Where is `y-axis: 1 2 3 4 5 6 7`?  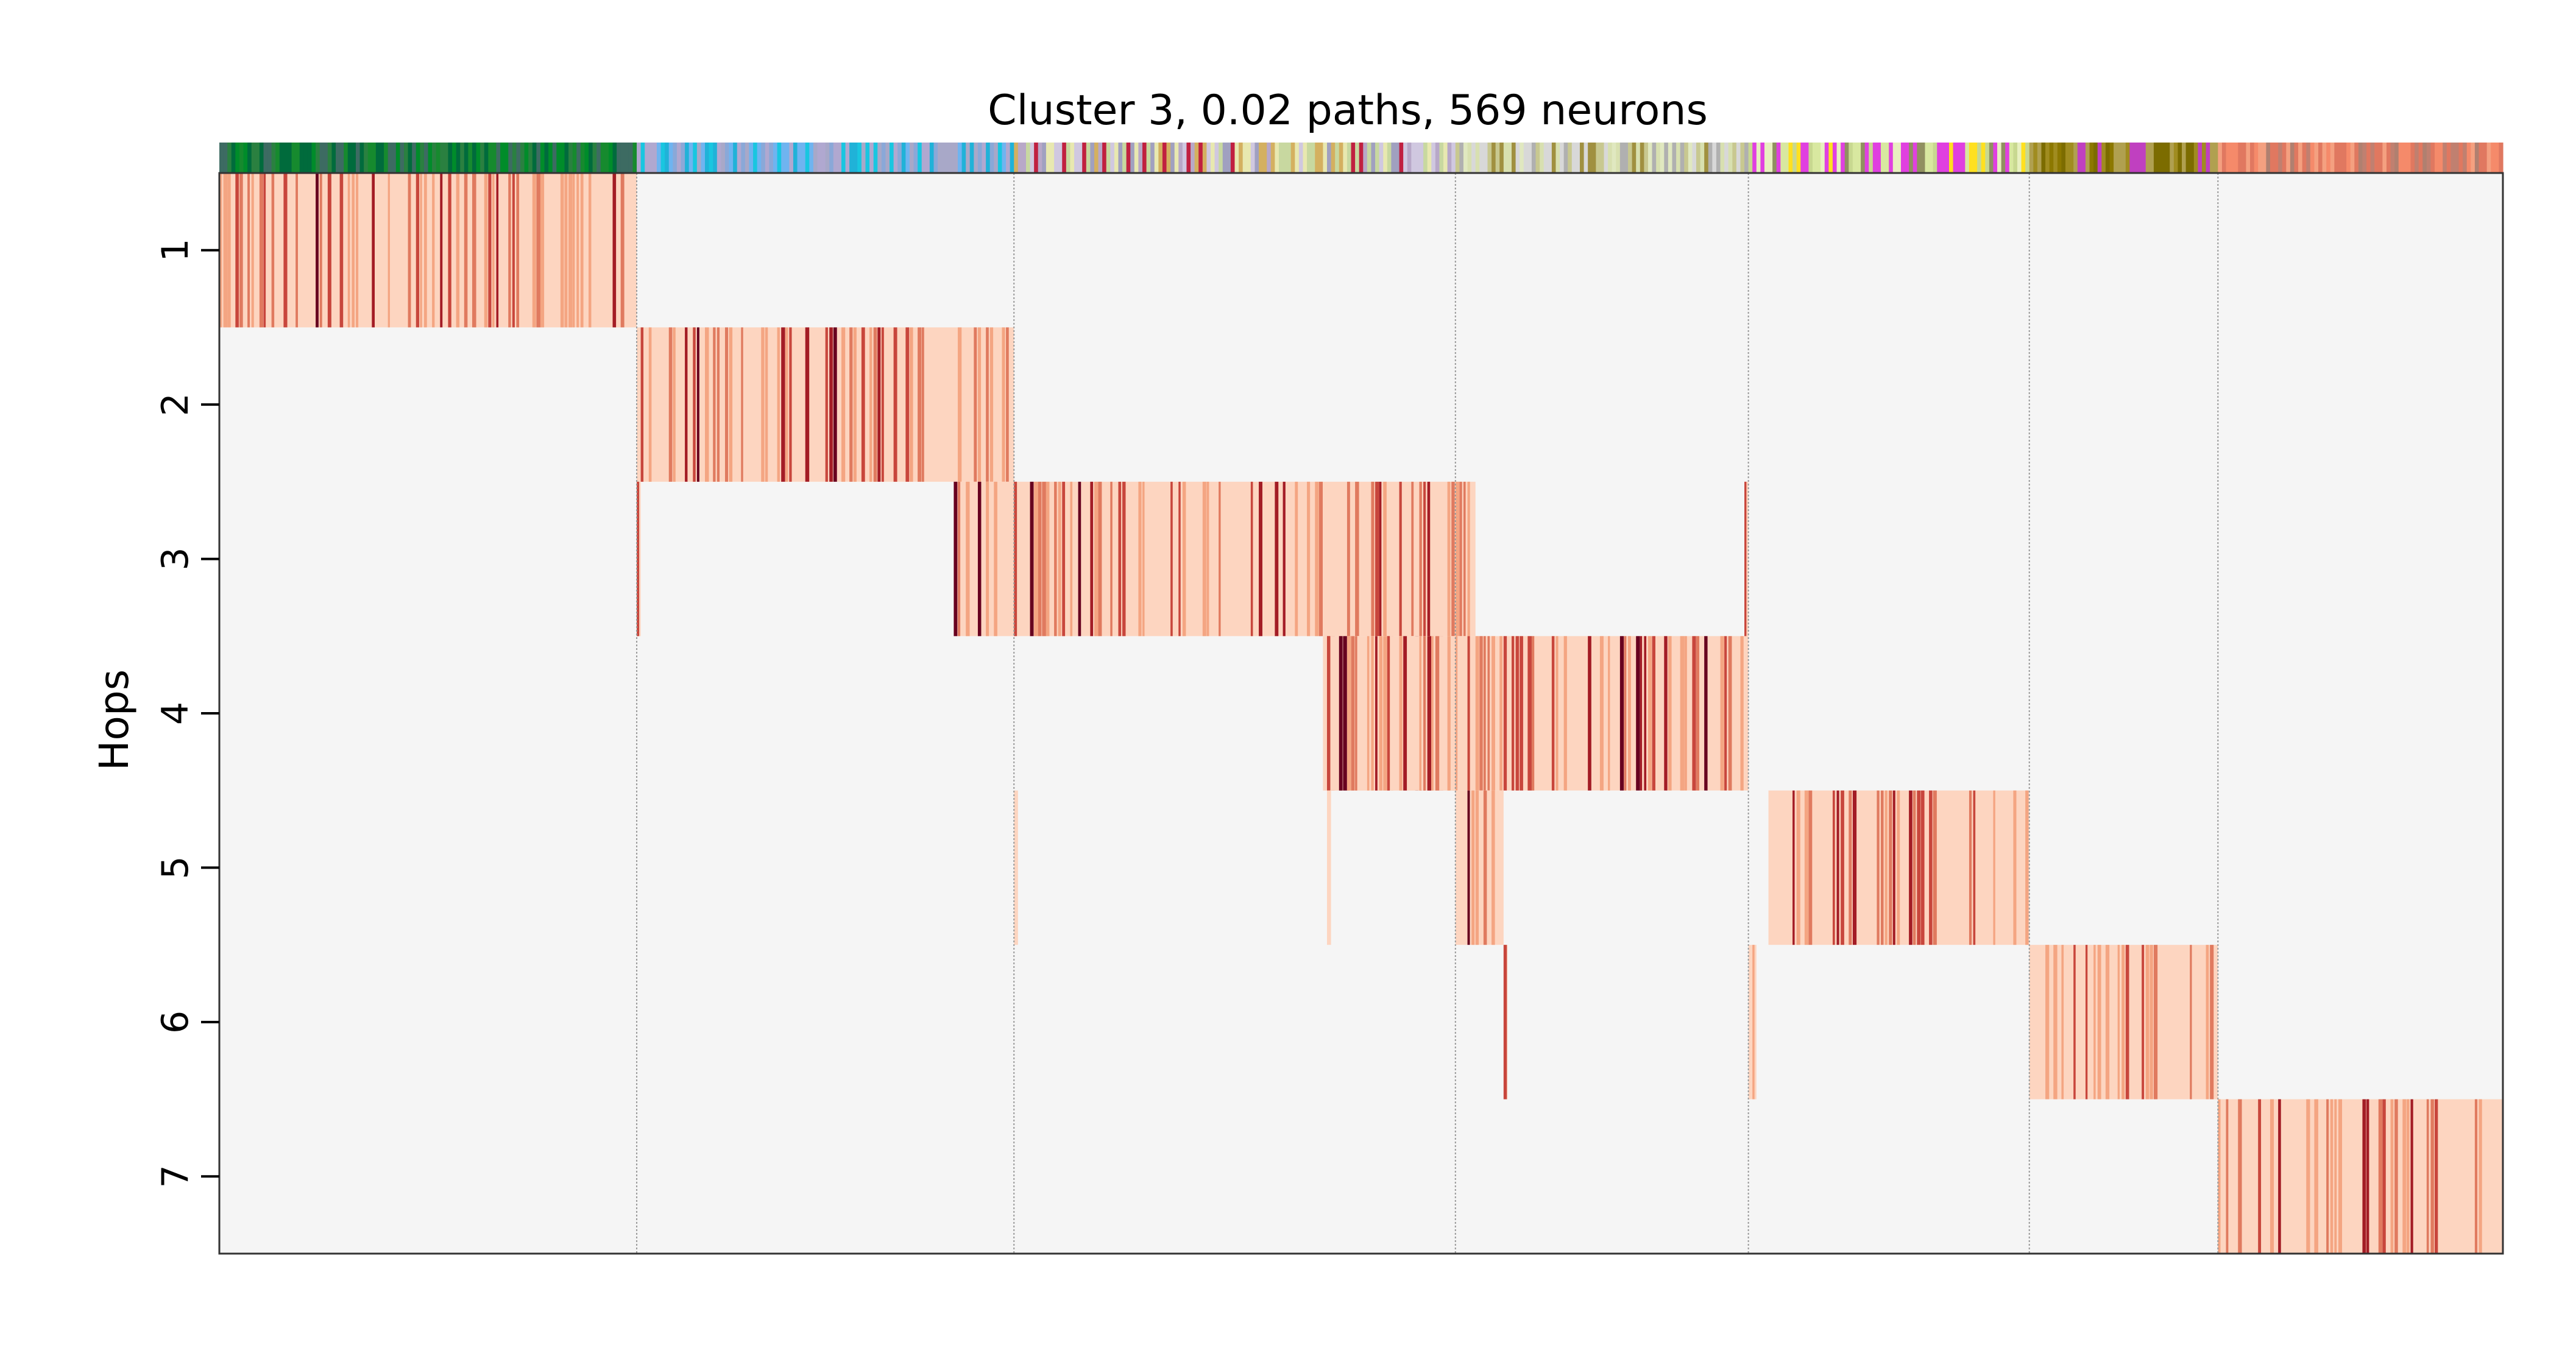
y-axis: 1 2 3 4 5 6 7 is located at coordinates (186, 714).